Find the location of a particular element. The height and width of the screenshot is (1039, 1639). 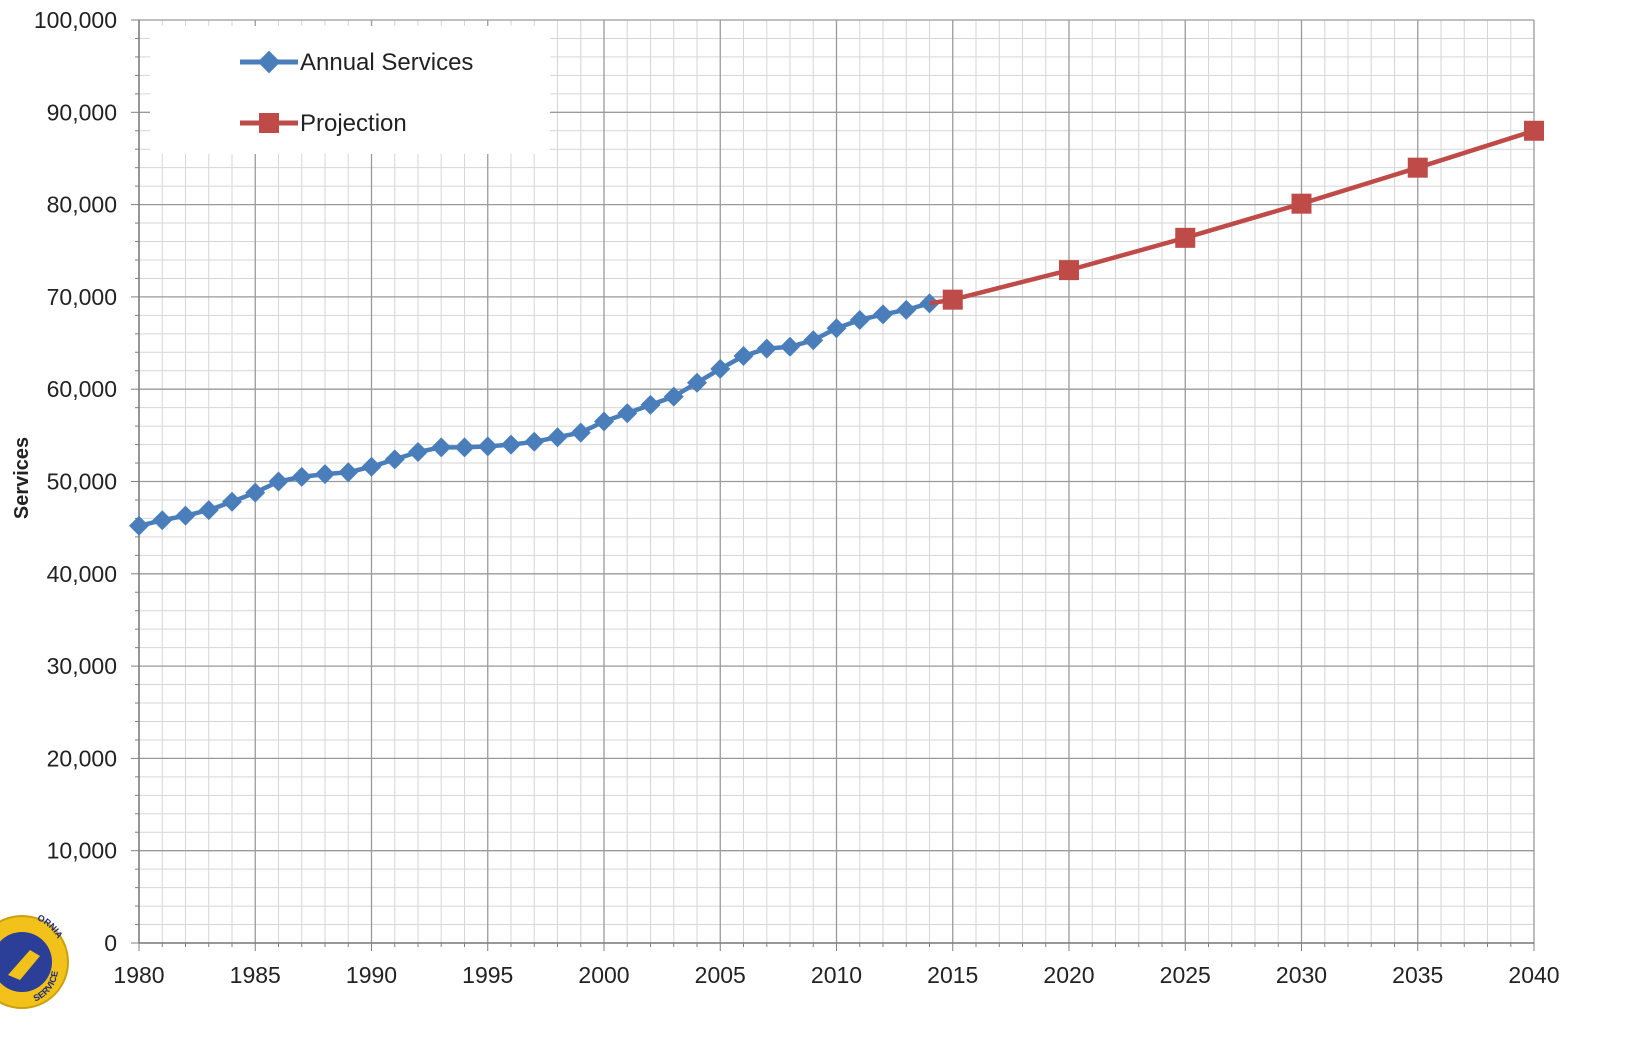

y-tick-label: 40,000 is located at coordinates (82, 574).